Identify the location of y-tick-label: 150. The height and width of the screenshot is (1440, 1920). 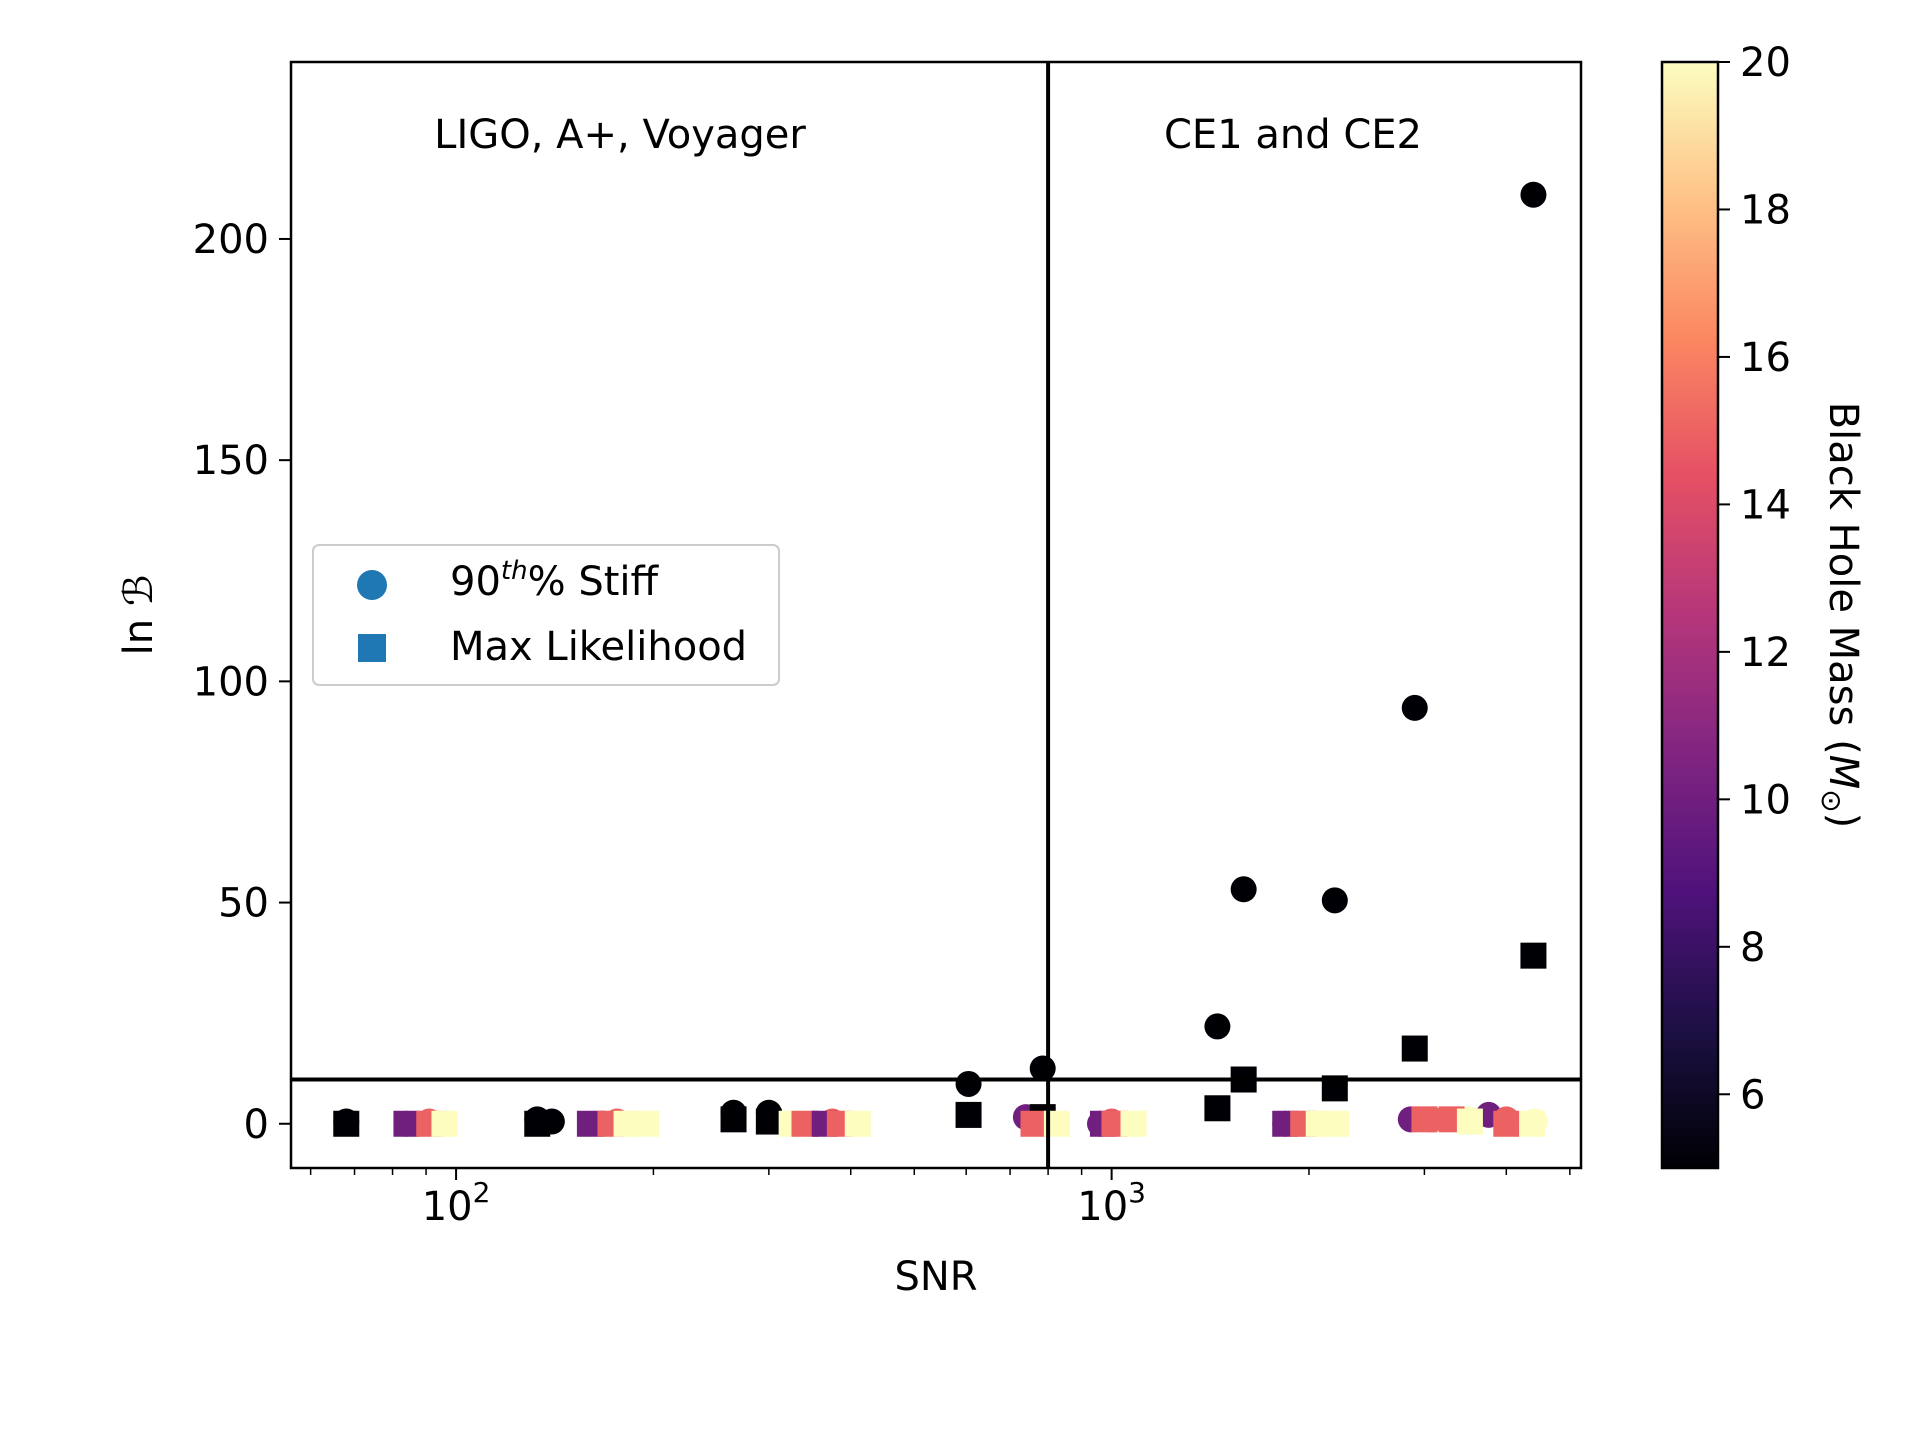
(231, 461).